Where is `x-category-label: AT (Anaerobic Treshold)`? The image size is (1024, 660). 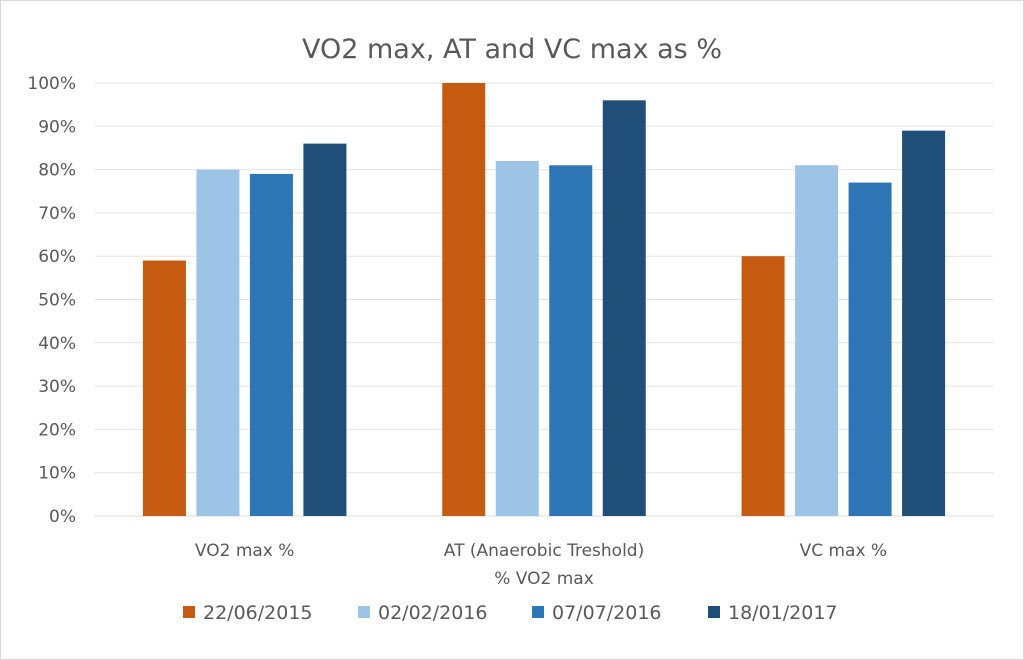
x-category-label: AT (Anaerobic Treshold) is located at coordinates (544, 551).